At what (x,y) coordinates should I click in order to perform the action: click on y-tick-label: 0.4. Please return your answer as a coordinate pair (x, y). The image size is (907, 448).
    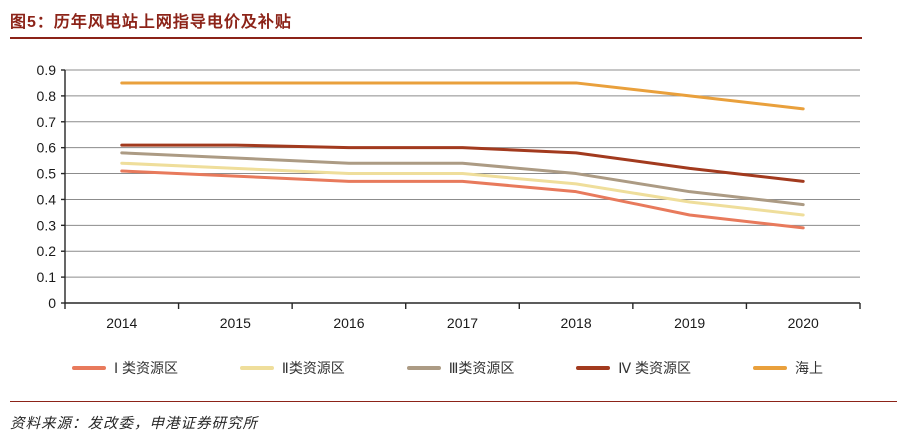
    Looking at the image, I should click on (47, 199).